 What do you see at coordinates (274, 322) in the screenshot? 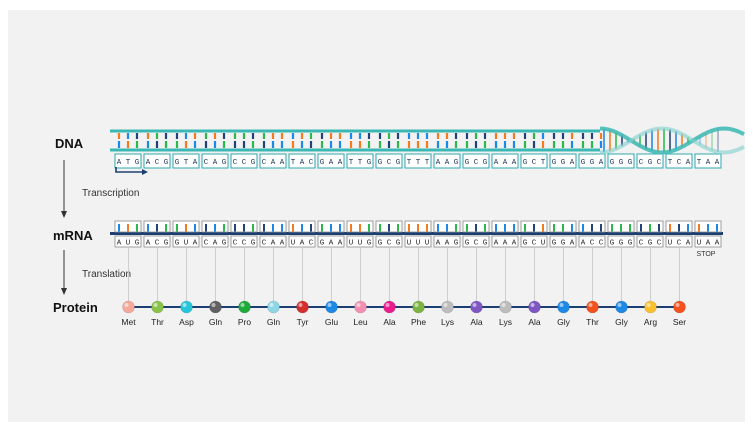
I see `amino-acid-label: Gln` at bounding box center [274, 322].